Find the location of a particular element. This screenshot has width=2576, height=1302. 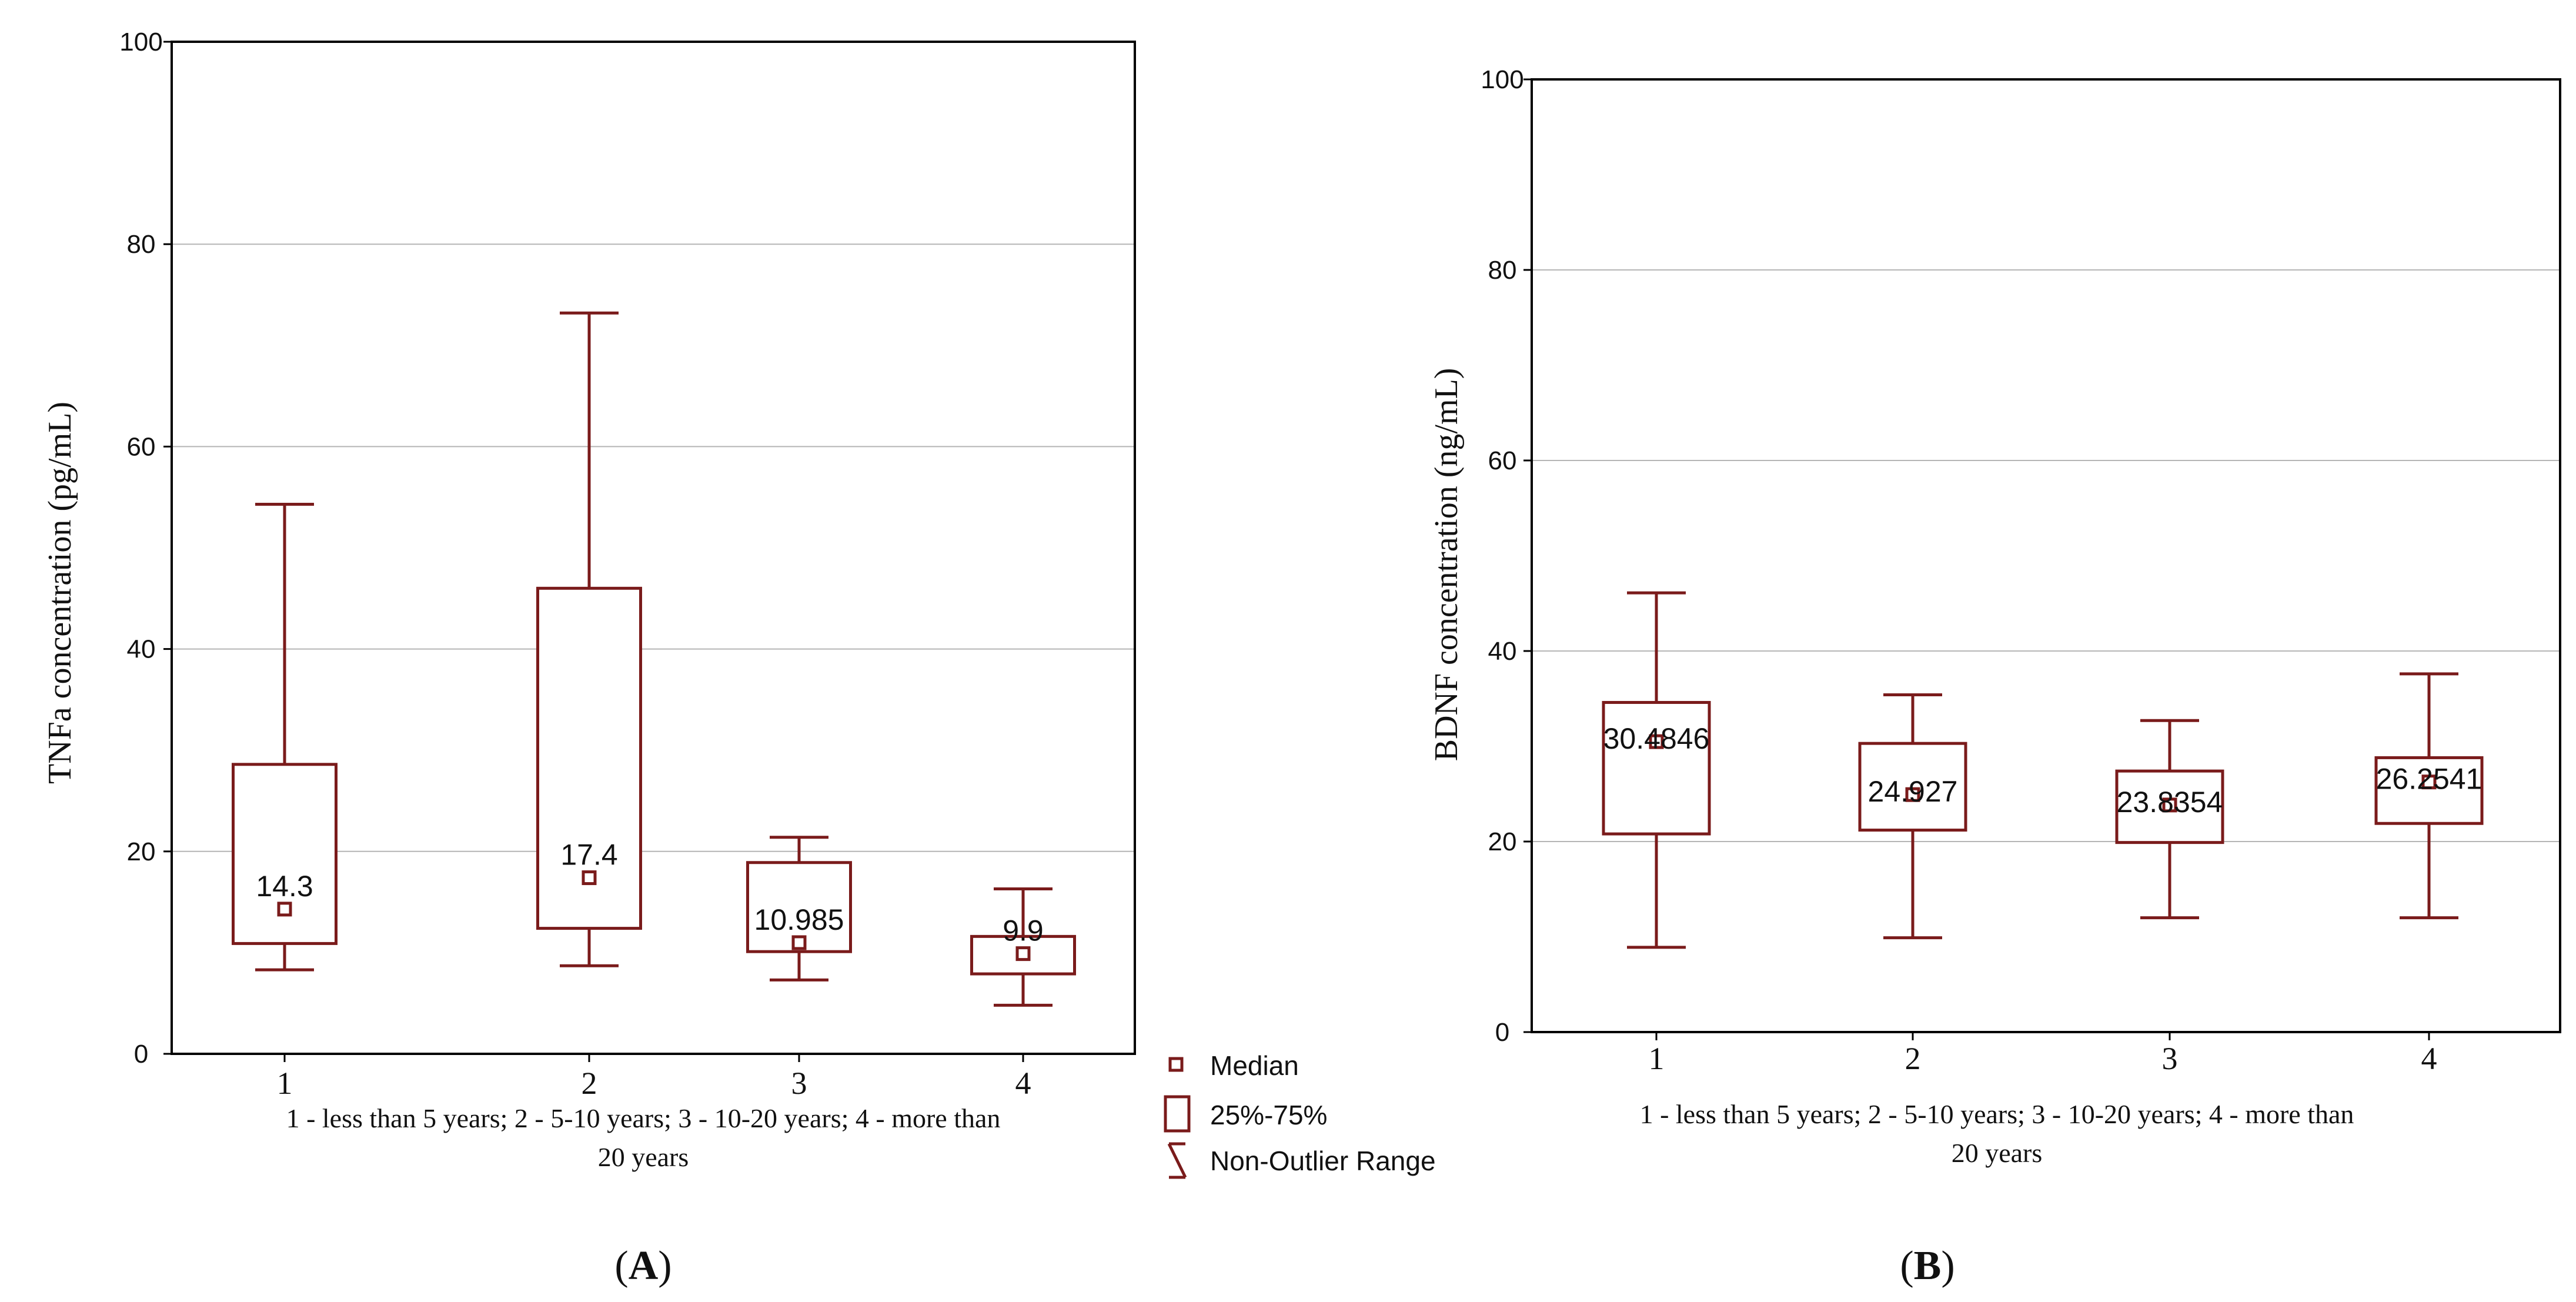

legend: Median 25%-75% Non-Outlier Range is located at coordinates (1300, 1114).